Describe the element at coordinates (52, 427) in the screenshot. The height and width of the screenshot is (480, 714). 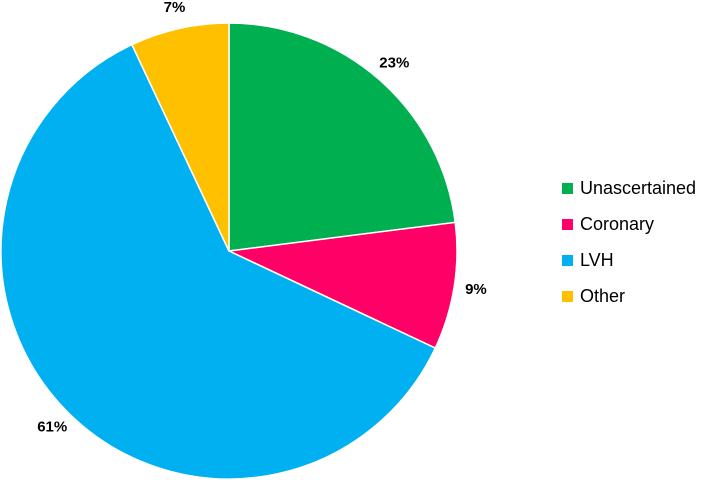
I see `data-label: 61%` at that location.